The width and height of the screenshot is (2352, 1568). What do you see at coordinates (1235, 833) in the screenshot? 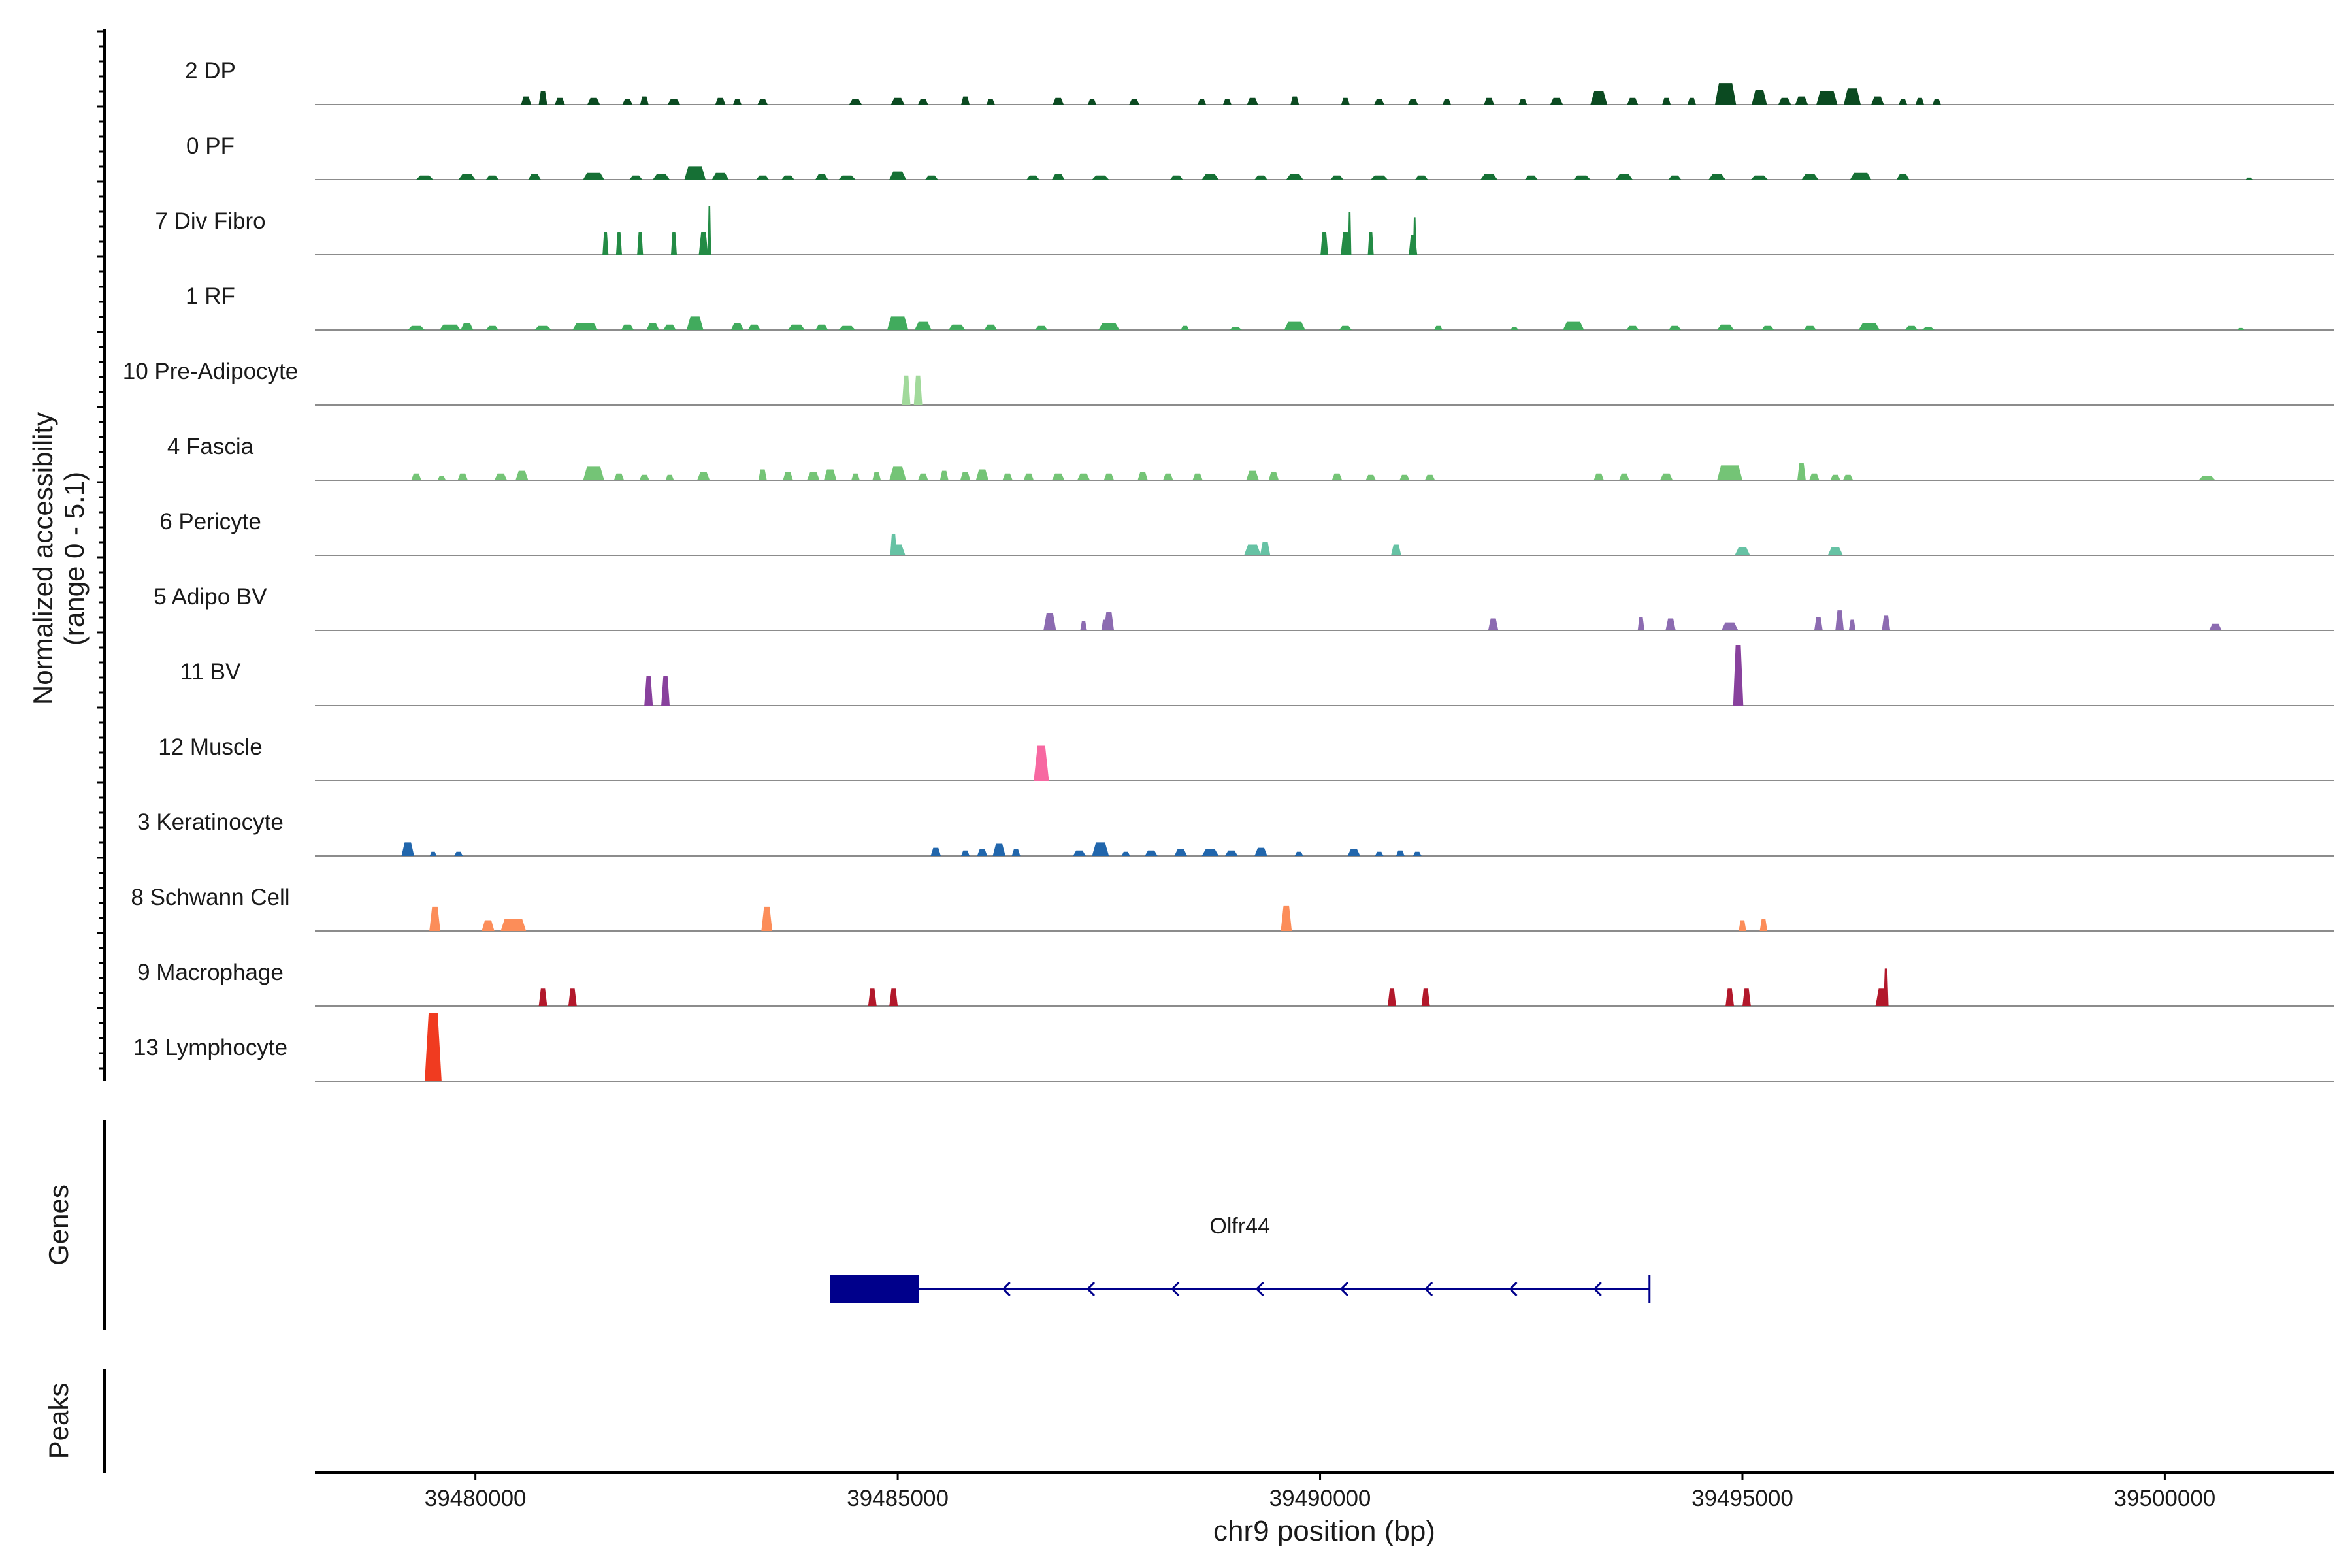
I see `track: 3 Keratinocyte` at bounding box center [1235, 833].